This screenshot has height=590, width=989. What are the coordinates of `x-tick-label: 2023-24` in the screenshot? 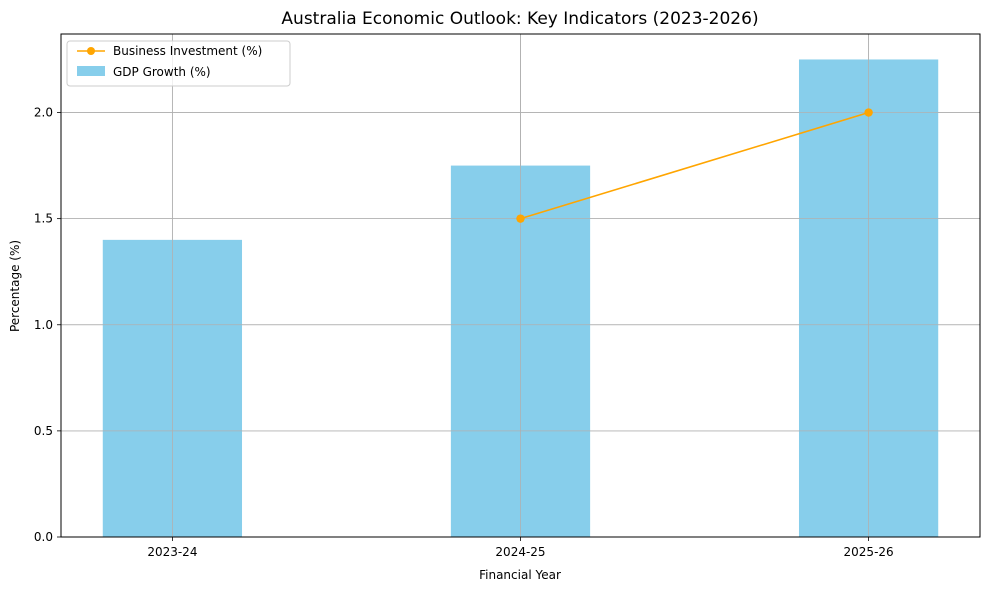 It's located at (172, 552).